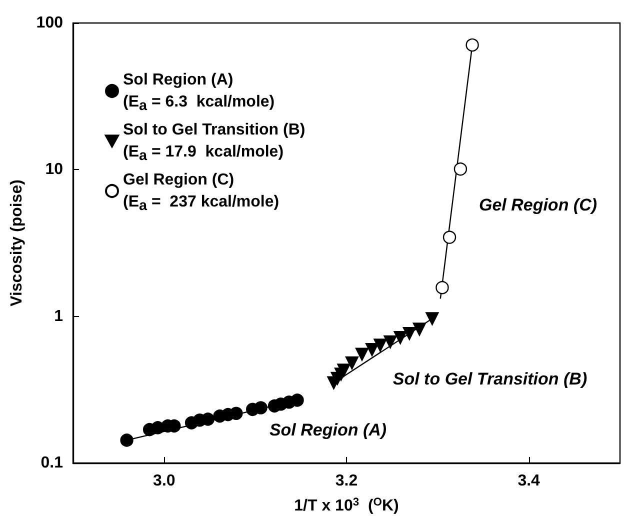  Describe the element at coordinates (538, 205) in the screenshot. I see `annotation: Gel Region (C)` at that location.